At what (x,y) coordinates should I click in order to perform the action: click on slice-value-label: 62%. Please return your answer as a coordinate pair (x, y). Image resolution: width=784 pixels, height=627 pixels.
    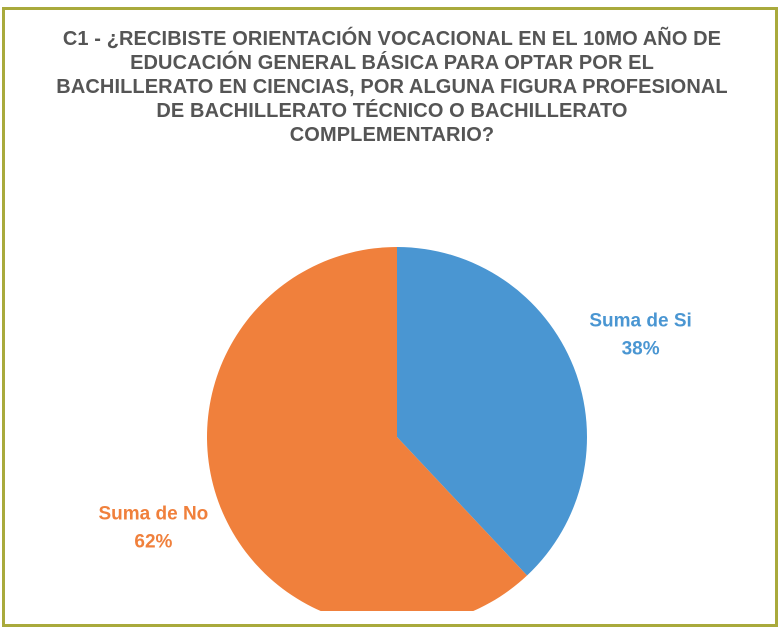
    Looking at the image, I should click on (153, 541).